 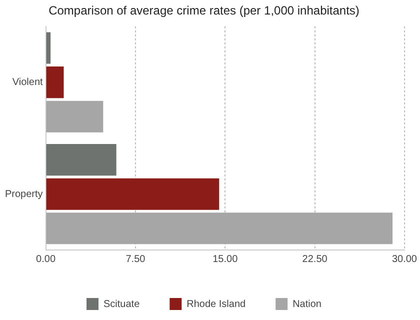 I want to click on legend-label: Rhode Island, so click(x=216, y=304).